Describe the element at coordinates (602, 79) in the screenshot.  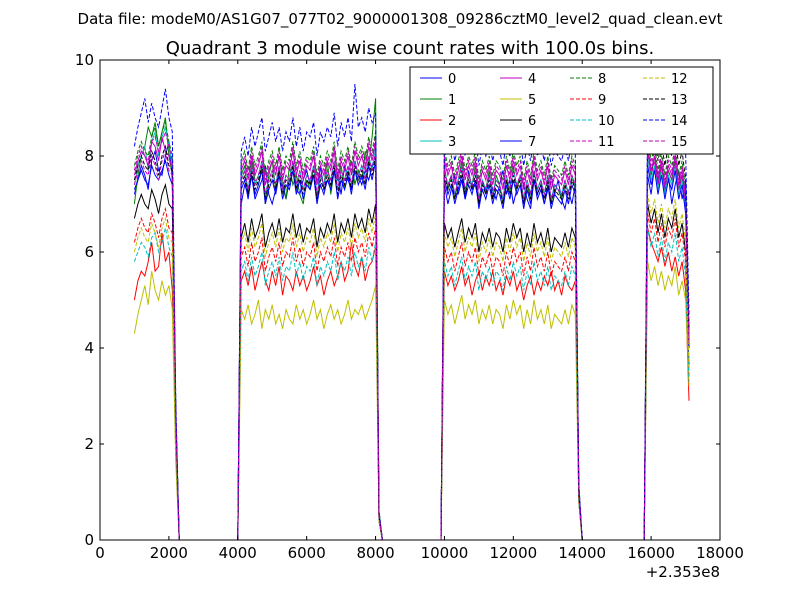
I see `legend-label-8: 8` at that location.